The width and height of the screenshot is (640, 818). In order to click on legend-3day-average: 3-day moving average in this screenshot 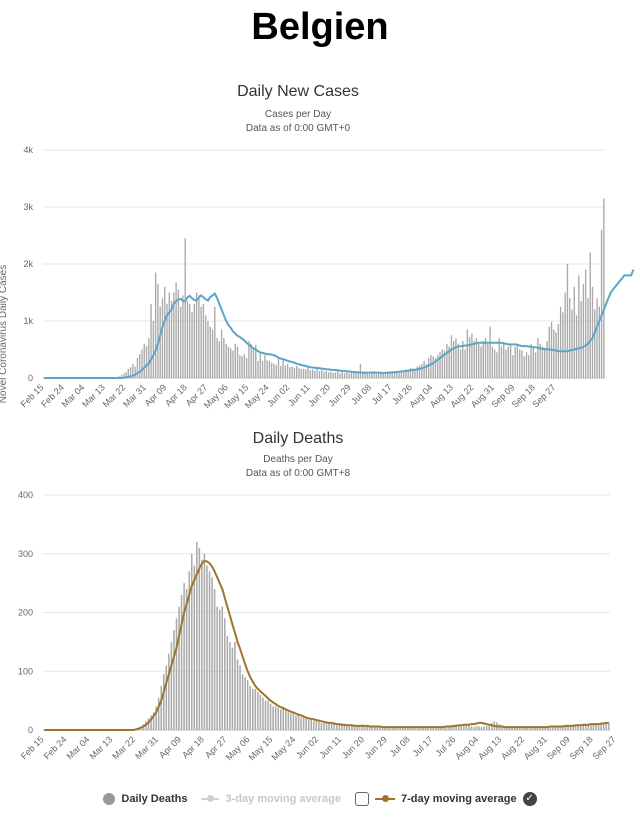, I will do `click(271, 799)`.